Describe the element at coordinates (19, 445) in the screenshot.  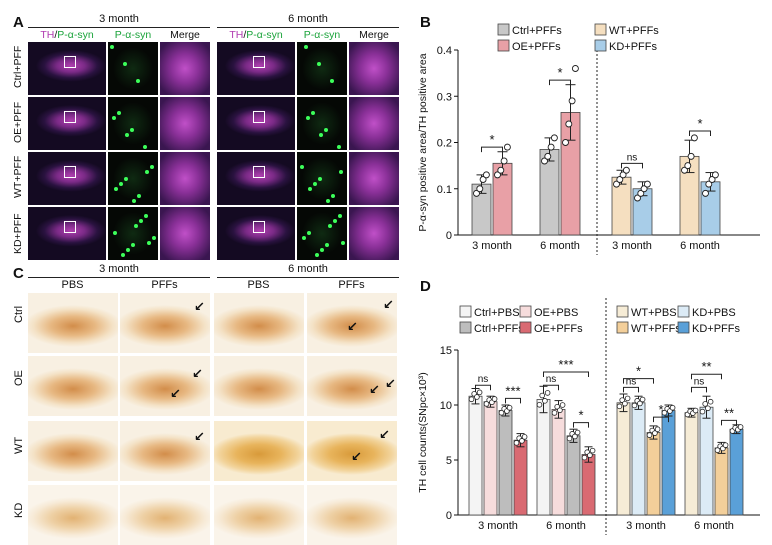
I see `row-label-wt: WT` at that location.